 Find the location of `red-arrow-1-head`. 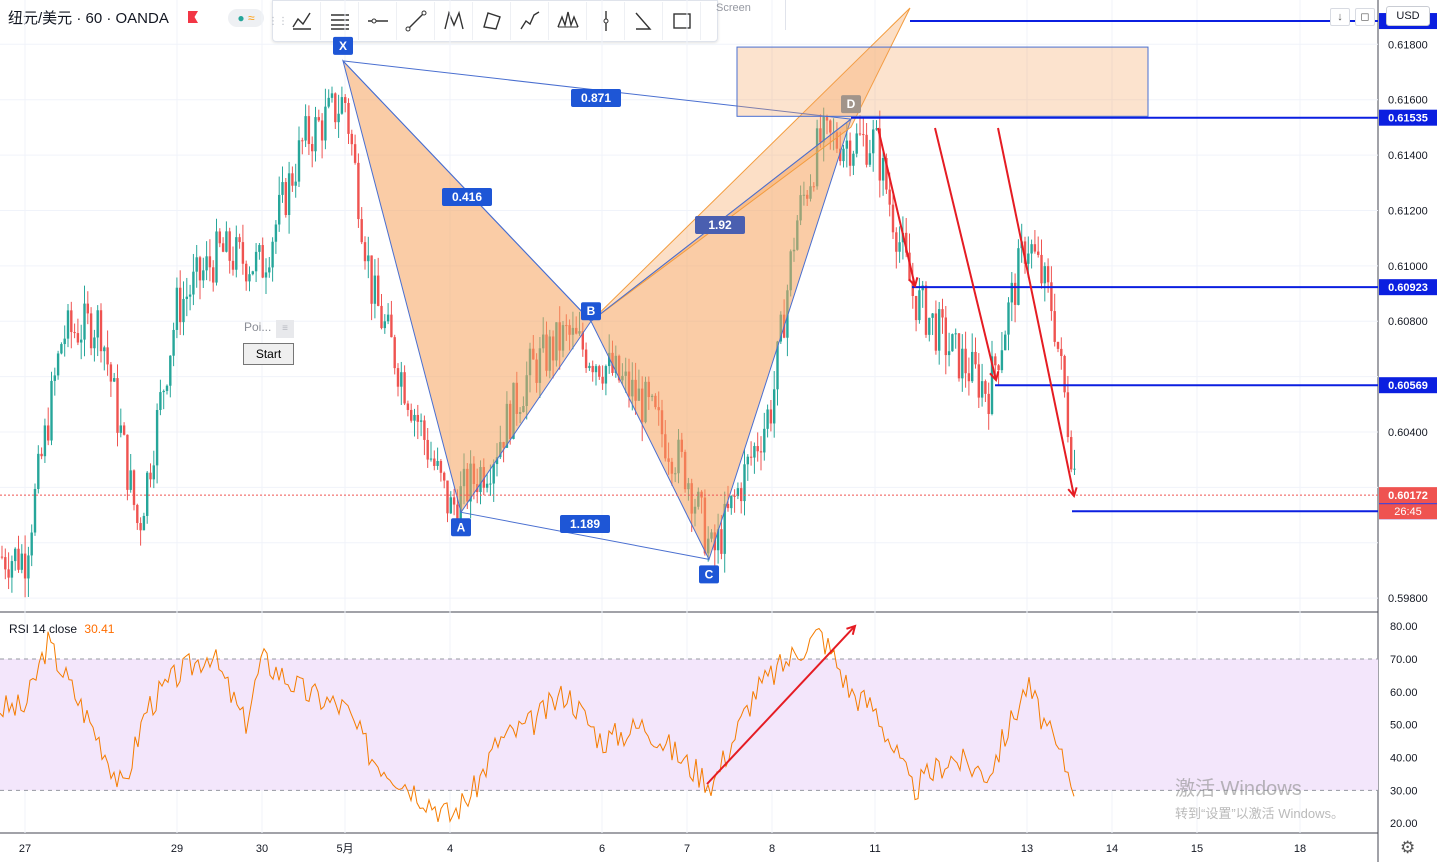

red-arrow-1-head is located at coordinates (913, 283).